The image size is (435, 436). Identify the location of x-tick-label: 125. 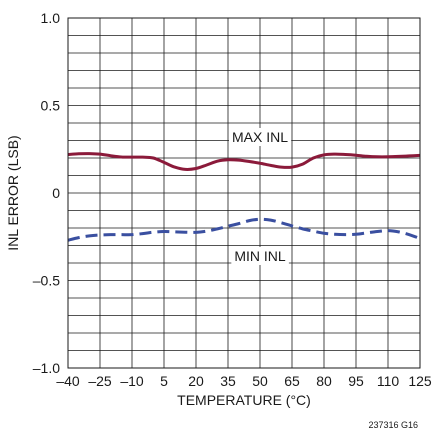
(420, 381).